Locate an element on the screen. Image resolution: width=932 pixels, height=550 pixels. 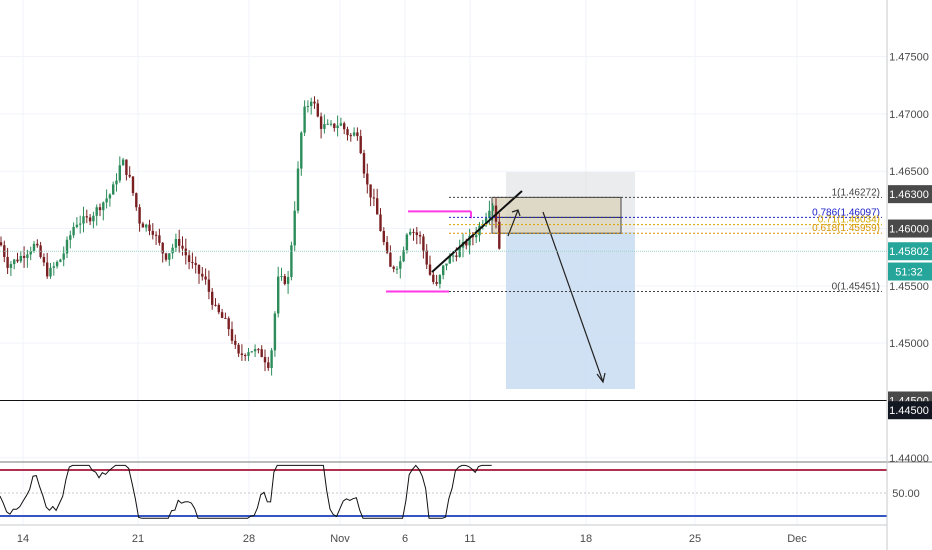
trend-line is located at coordinates (477, 231).